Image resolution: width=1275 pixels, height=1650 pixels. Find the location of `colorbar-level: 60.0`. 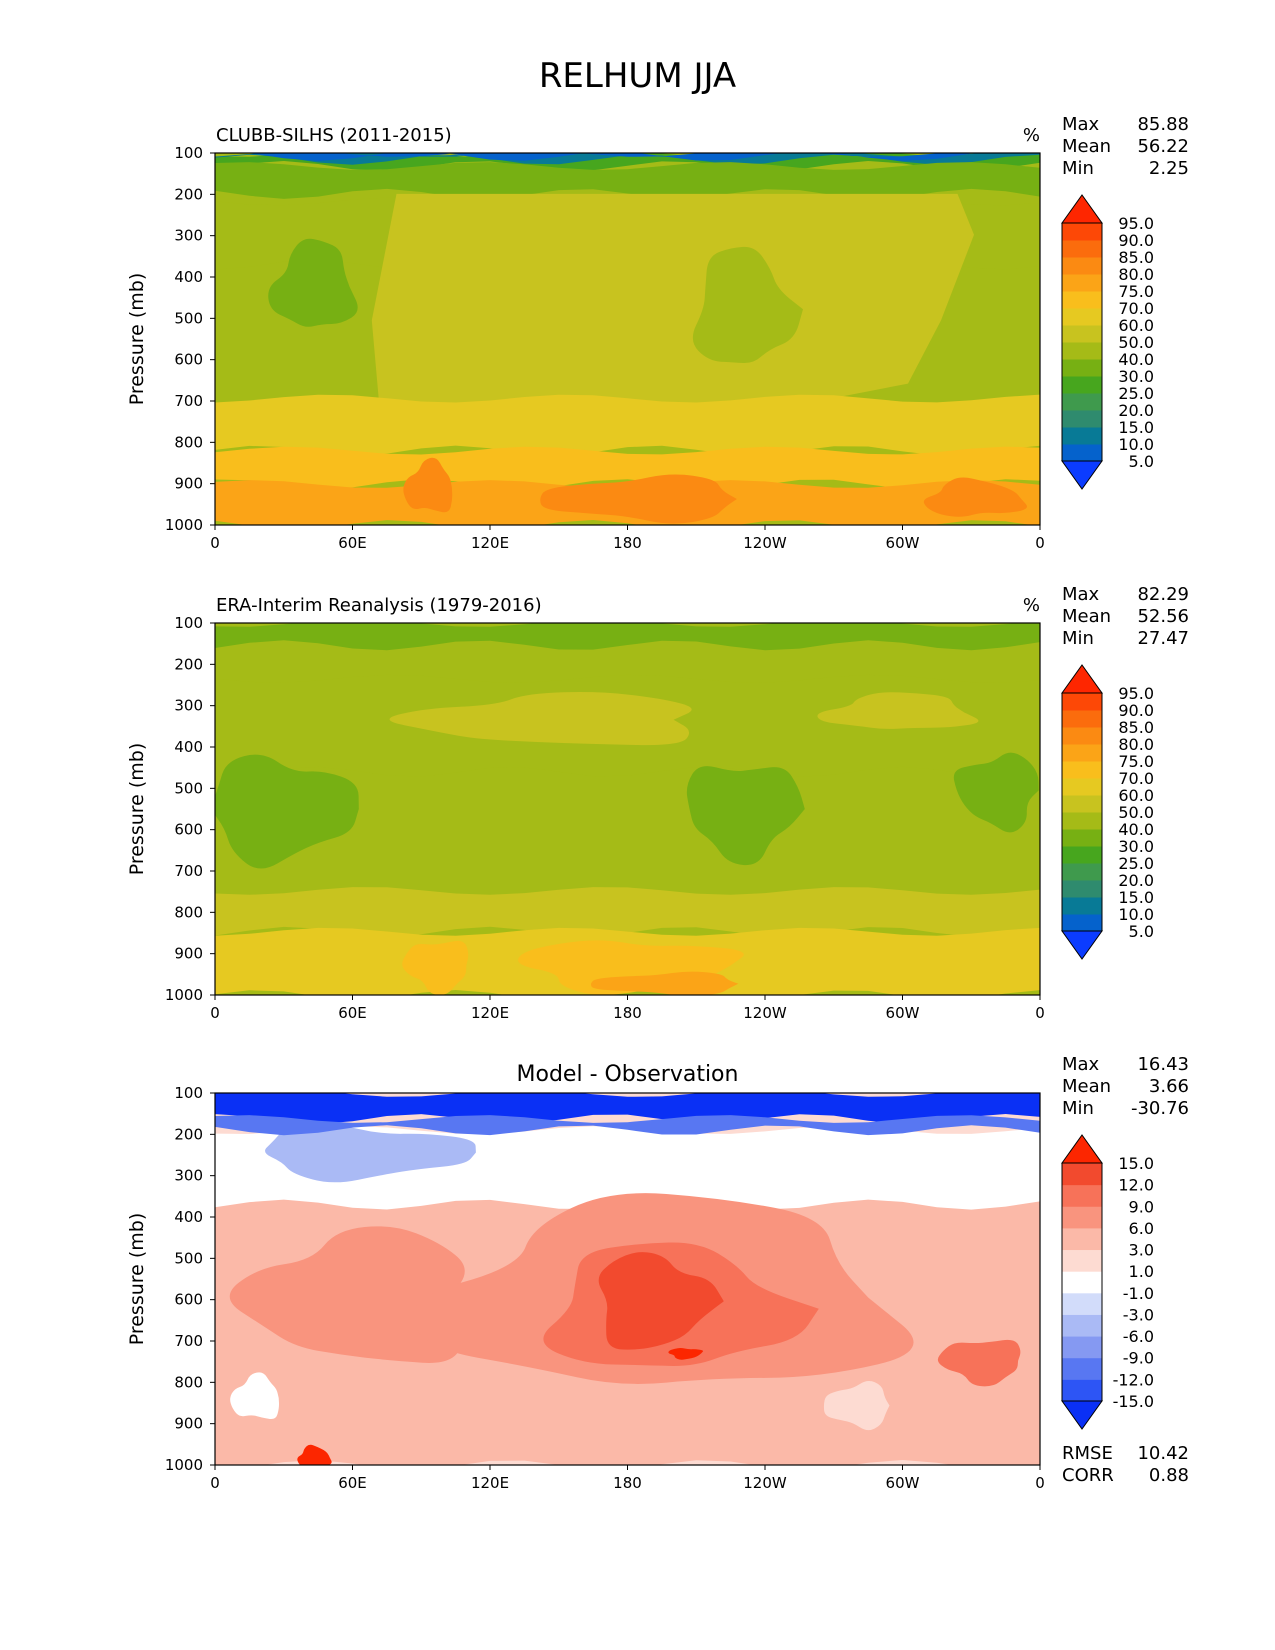

colorbar-level: 60.0 is located at coordinates (1136, 795).